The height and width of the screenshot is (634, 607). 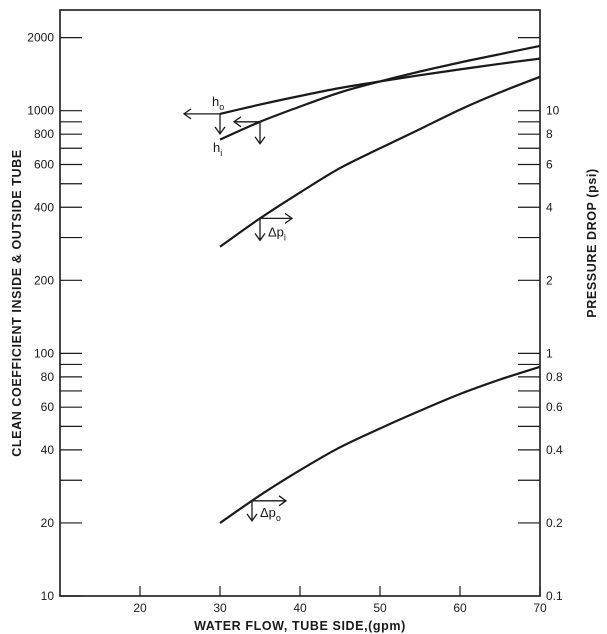 What do you see at coordinates (44, 280) in the screenshot?
I see `left-tick-label: 200` at bounding box center [44, 280].